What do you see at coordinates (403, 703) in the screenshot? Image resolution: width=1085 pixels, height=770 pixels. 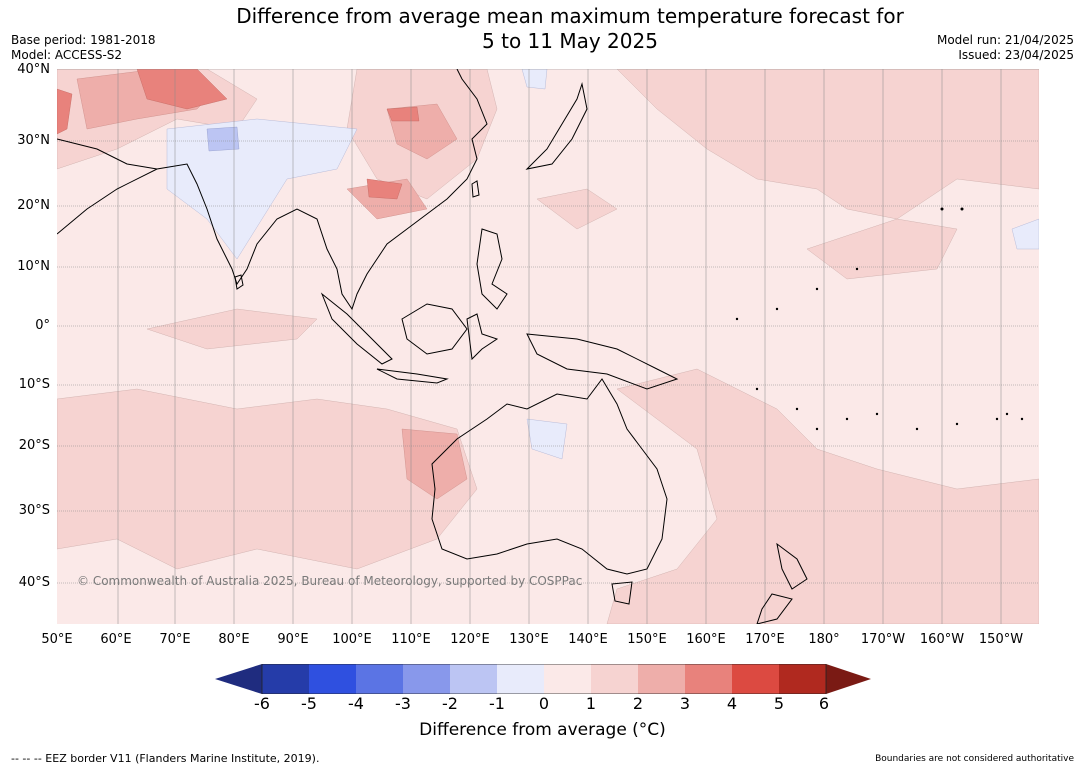 I see `colorbar-tick: -3` at bounding box center [403, 703].